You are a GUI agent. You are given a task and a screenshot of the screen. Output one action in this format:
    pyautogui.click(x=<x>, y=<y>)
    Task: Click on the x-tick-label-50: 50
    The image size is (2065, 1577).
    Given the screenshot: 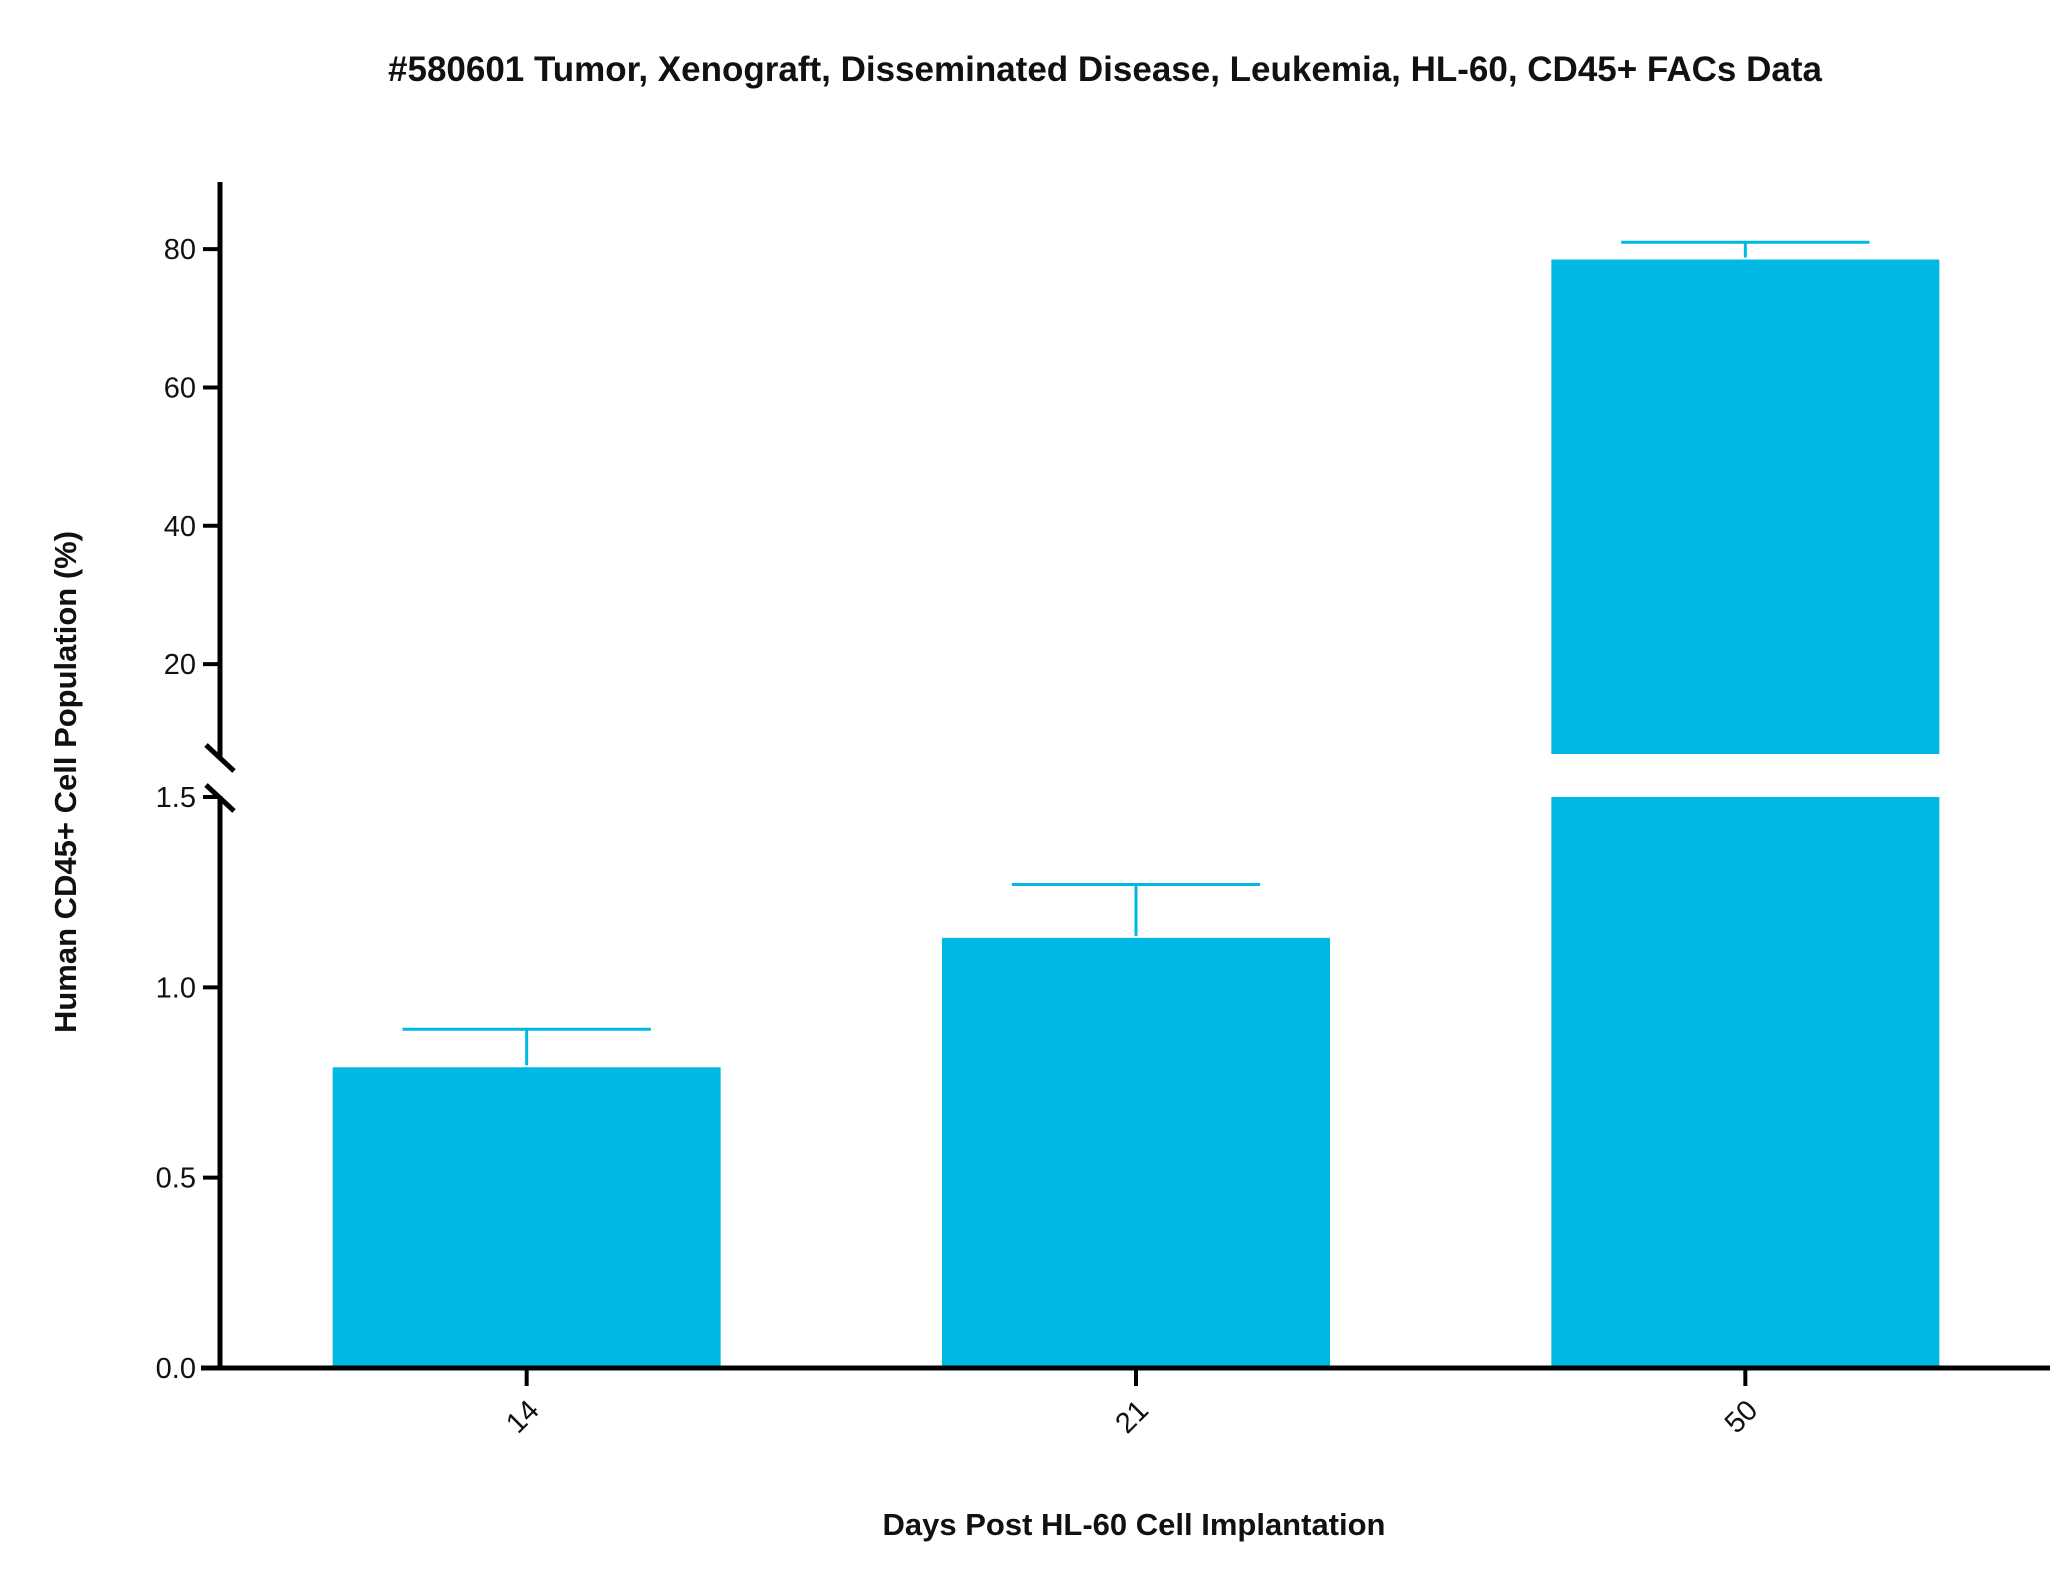 What is the action you would take?
    pyautogui.click(x=1741, y=1416)
    